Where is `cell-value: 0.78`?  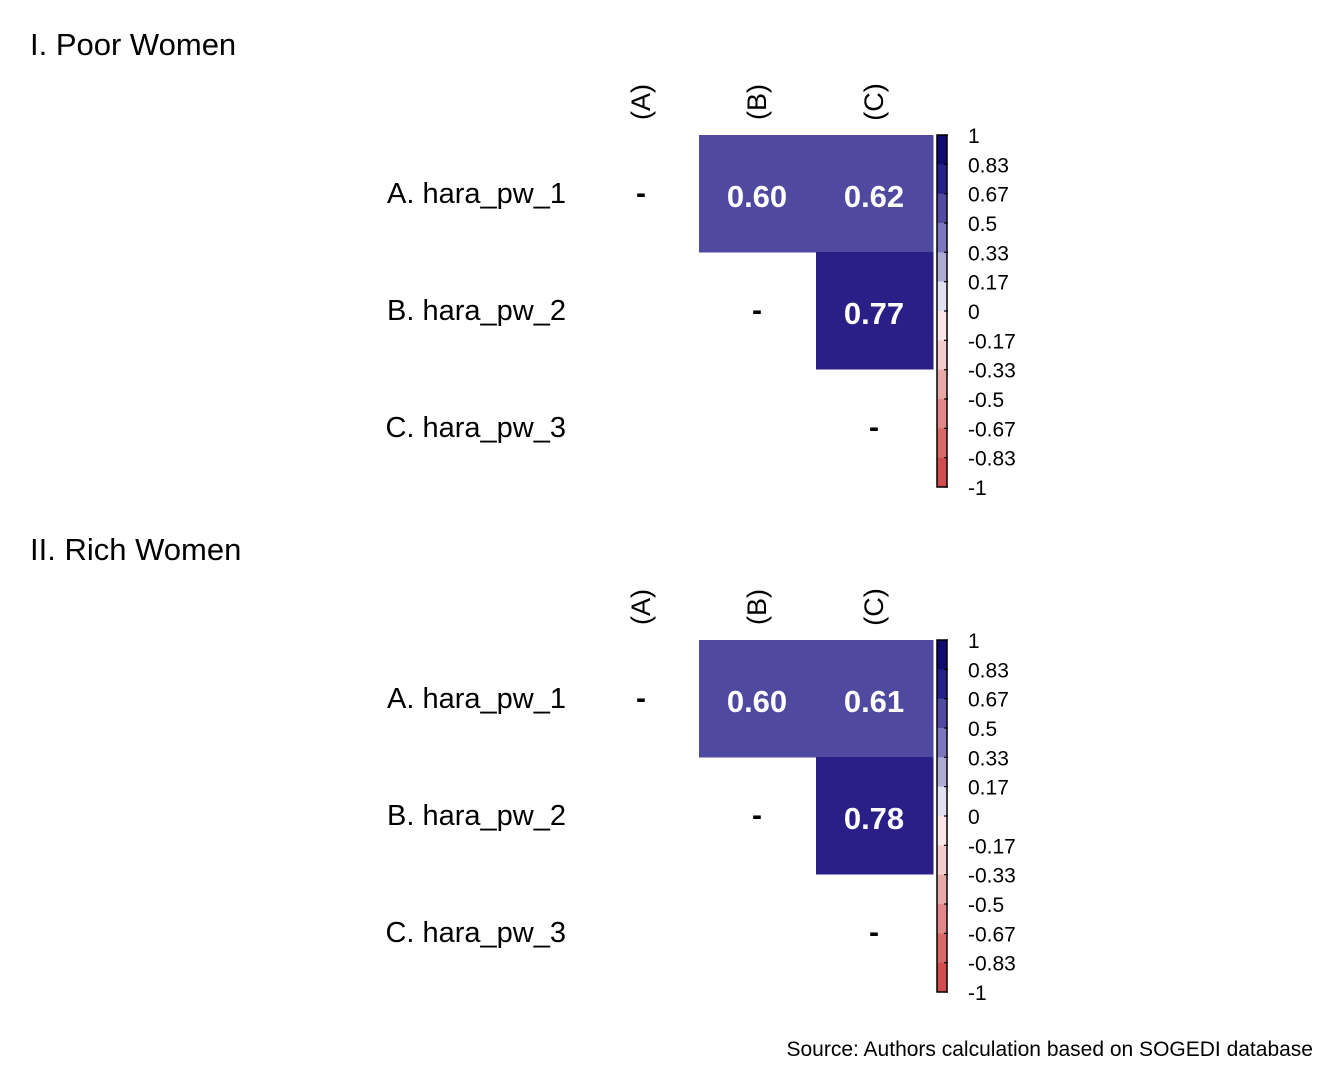
cell-value: 0.78 is located at coordinates (874, 818).